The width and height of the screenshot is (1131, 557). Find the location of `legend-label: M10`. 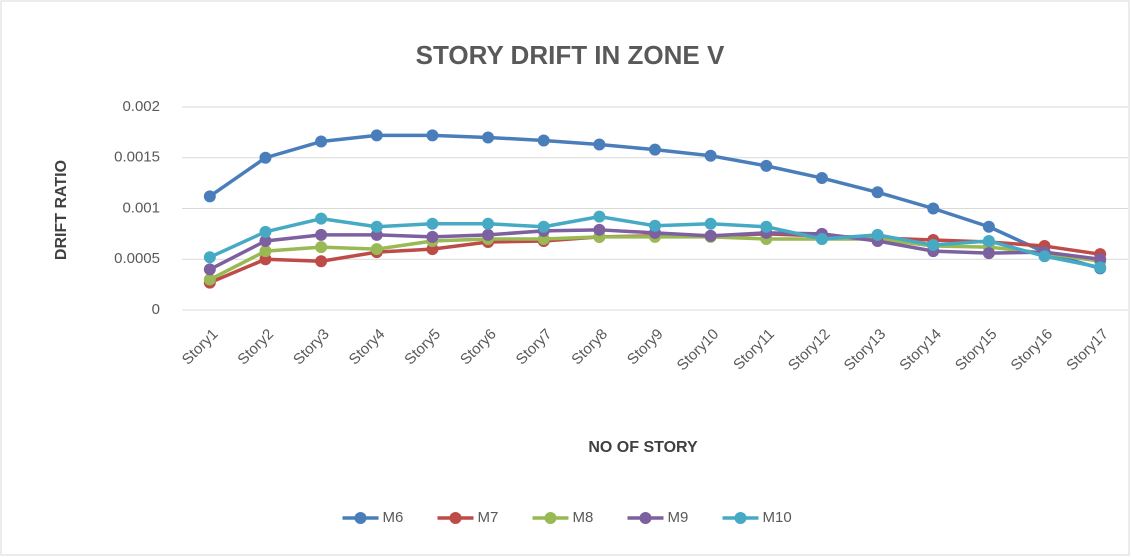

legend-label: M10 is located at coordinates (777, 517).